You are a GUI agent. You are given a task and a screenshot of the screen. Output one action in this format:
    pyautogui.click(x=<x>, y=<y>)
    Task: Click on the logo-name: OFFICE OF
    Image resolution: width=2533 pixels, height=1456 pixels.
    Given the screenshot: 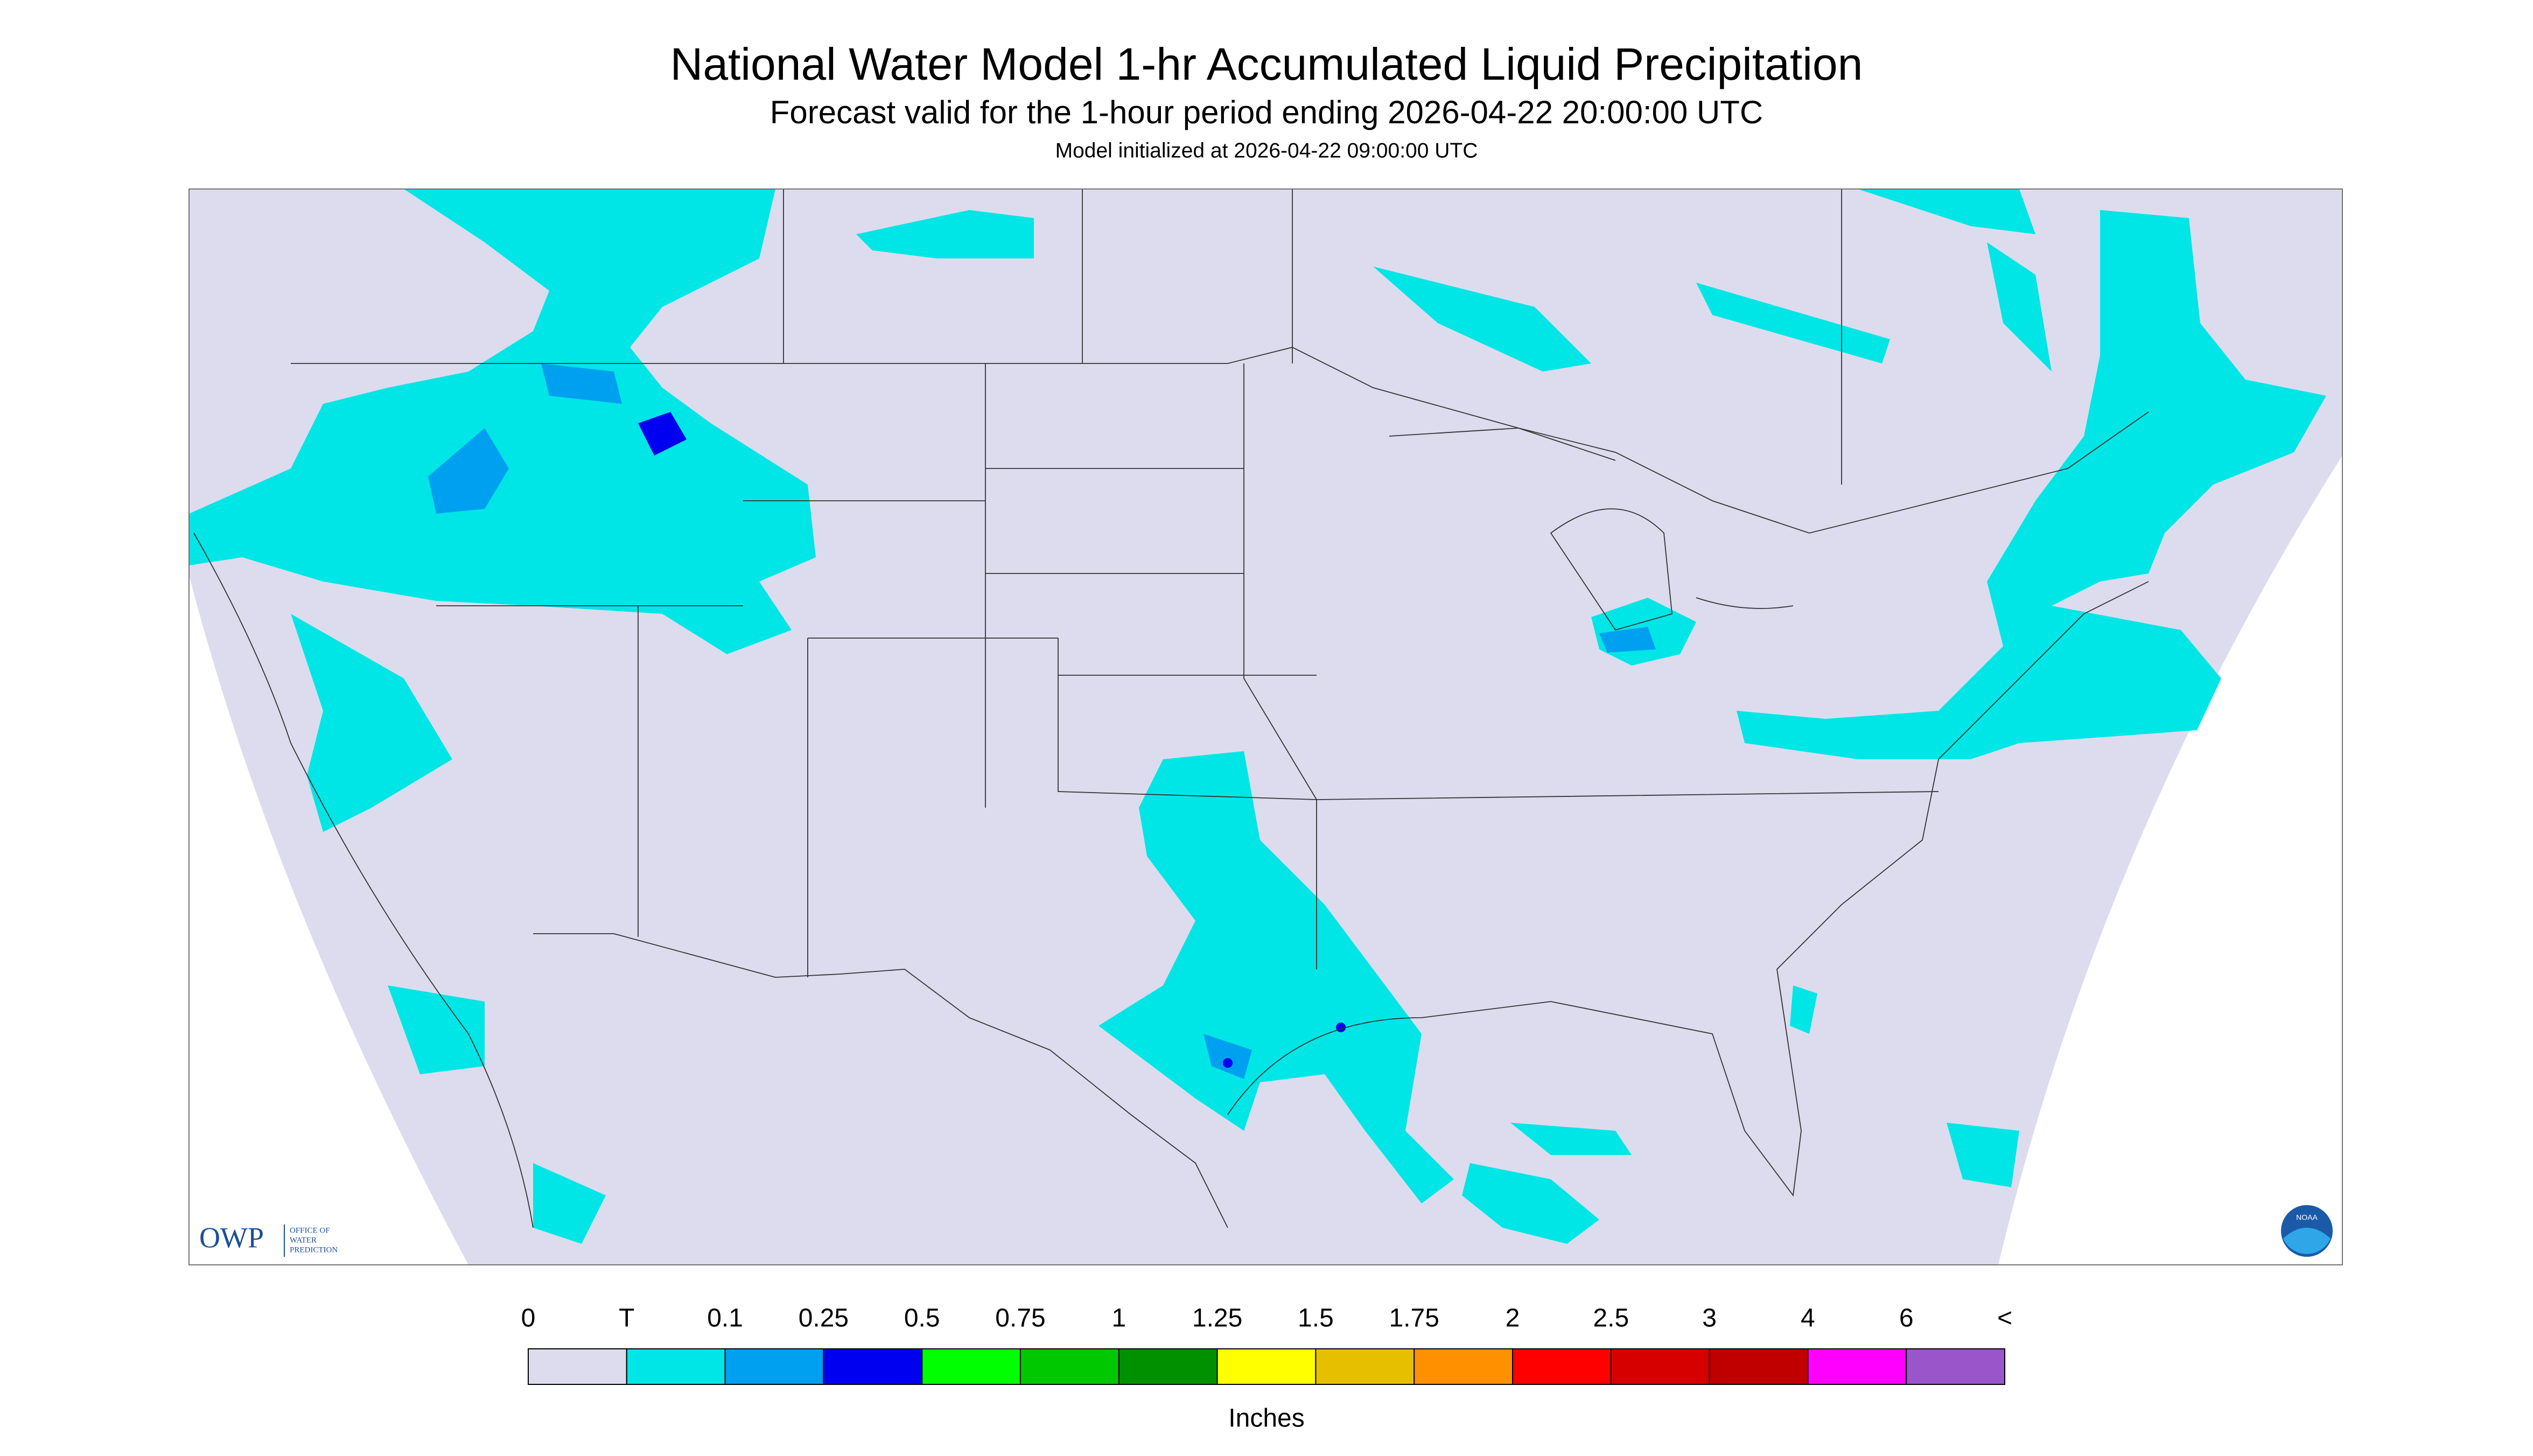 What is the action you would take?
    pyautogui.click(x=310, y=1230)
    